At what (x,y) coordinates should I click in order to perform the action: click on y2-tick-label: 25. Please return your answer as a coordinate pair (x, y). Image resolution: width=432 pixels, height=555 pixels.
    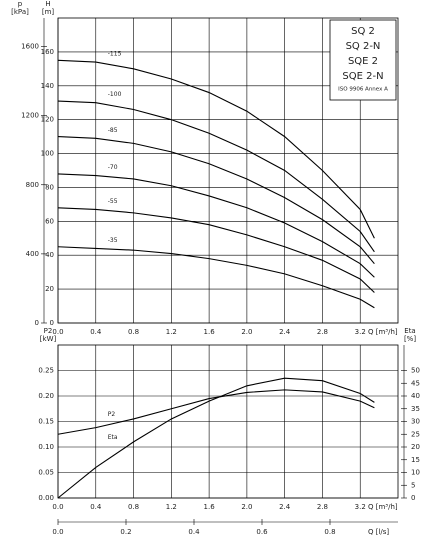
    Looking at the image, I should click on (415, 434).